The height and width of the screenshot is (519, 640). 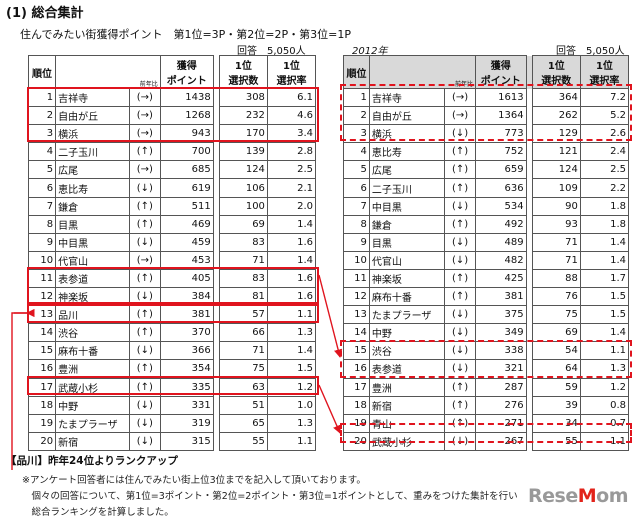 I want to click on first-rate-cell: 2.6, so click(x=604, y=134).